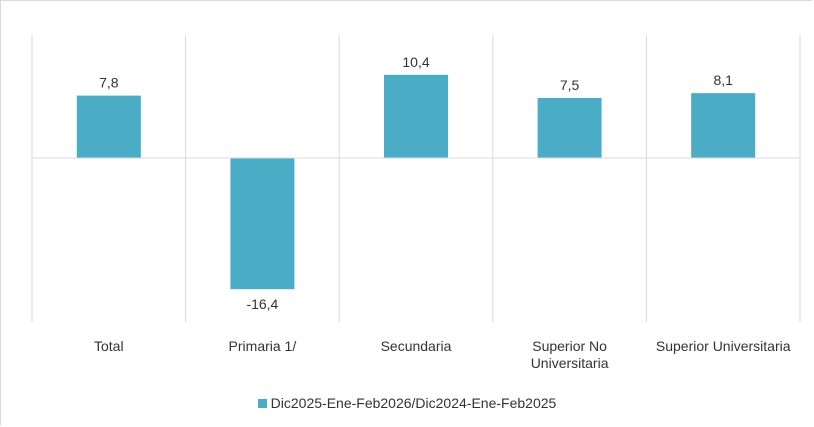 Image resolution: width=814 pixels, height=427 pixels. Describe the element at coordinates (723, 346) in the screenshot. I see `category-label: Superior Universitaria` at that location.